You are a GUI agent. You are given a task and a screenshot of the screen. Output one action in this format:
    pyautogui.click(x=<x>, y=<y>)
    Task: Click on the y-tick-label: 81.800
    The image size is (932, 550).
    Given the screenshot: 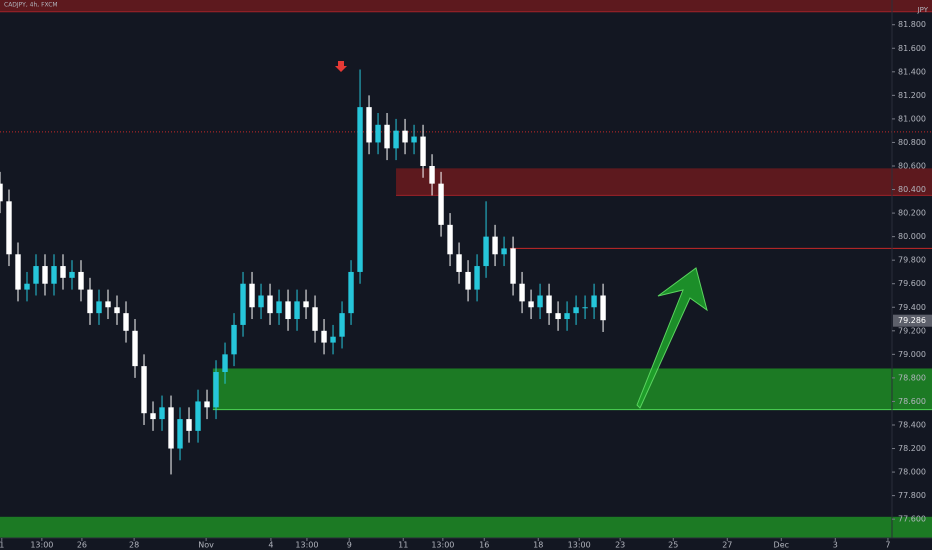 What is the action you would take?
    pyautogui.click(x=912, y=24)
    